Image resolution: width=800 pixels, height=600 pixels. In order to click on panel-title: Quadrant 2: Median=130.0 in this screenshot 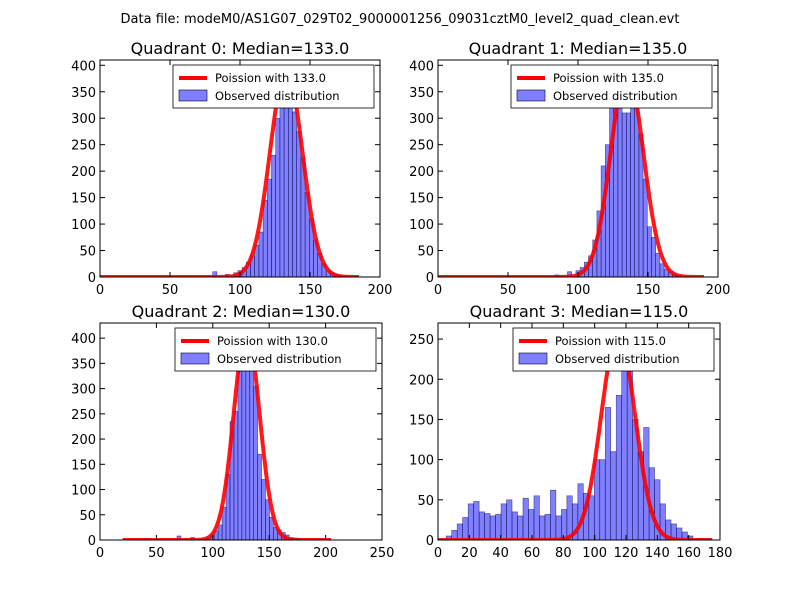, I will do `click(241, 311)`.